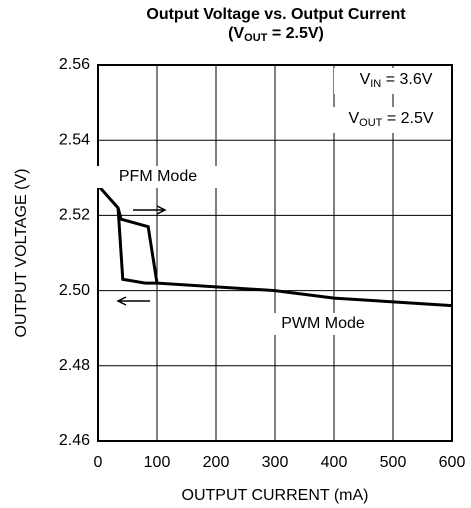 This screenshot has height=508, width=471. Describe the element at coordinates (452, 462) in the screenshot. I see `x-tick-label: 600` at that location.